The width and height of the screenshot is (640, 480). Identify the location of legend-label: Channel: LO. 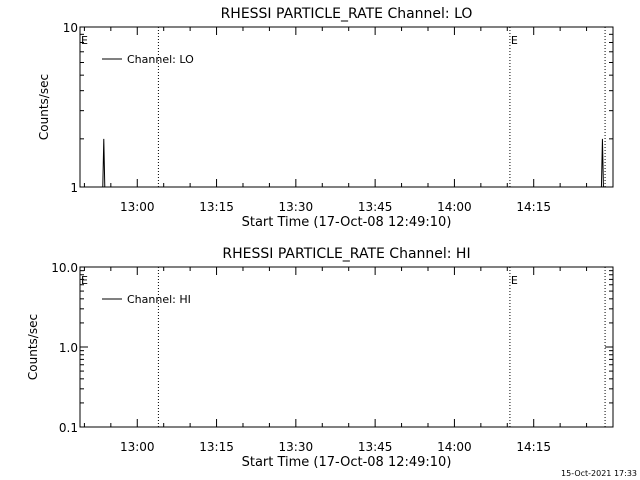
(160, 59).